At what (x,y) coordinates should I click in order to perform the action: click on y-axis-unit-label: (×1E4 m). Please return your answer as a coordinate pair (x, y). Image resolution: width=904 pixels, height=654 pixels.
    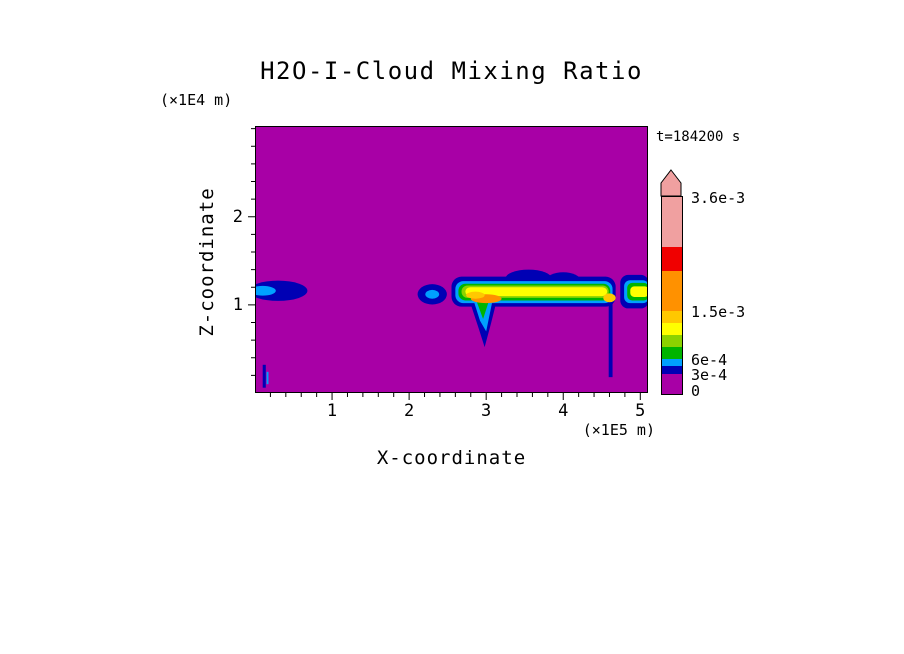
    Looking at the image, I should click on (196, 100).